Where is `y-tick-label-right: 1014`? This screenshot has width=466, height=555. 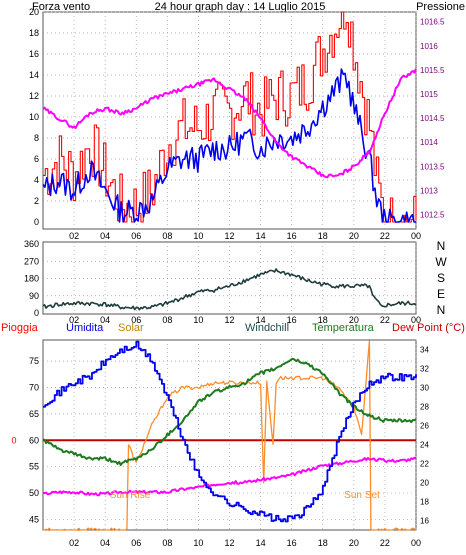 y-tick-label-right: 1014 is located at coordinates (429, 142).